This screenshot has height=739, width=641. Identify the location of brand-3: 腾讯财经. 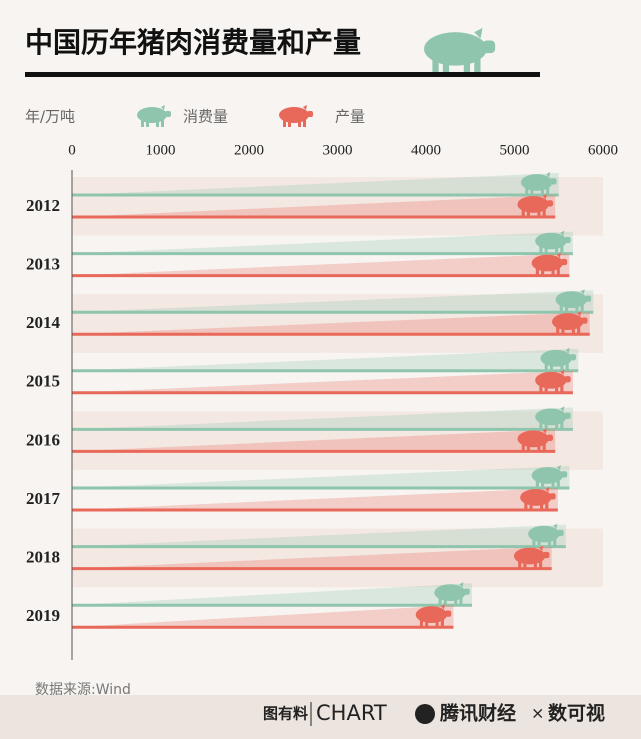
(477, 713).